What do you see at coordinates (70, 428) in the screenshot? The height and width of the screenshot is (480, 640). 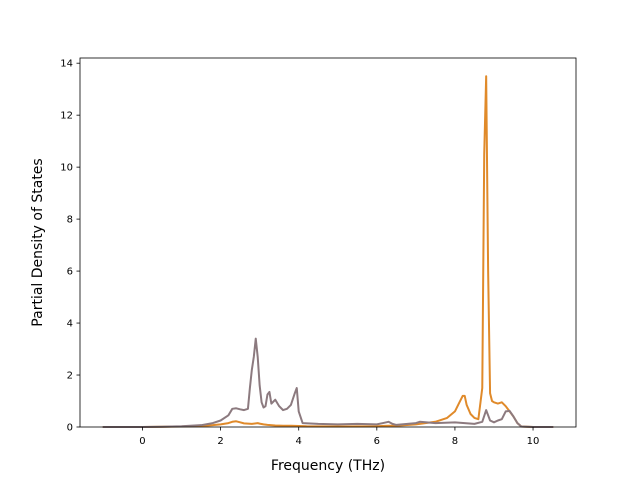 I see `y-tick-label: 0` at bounding box center [70, 428].